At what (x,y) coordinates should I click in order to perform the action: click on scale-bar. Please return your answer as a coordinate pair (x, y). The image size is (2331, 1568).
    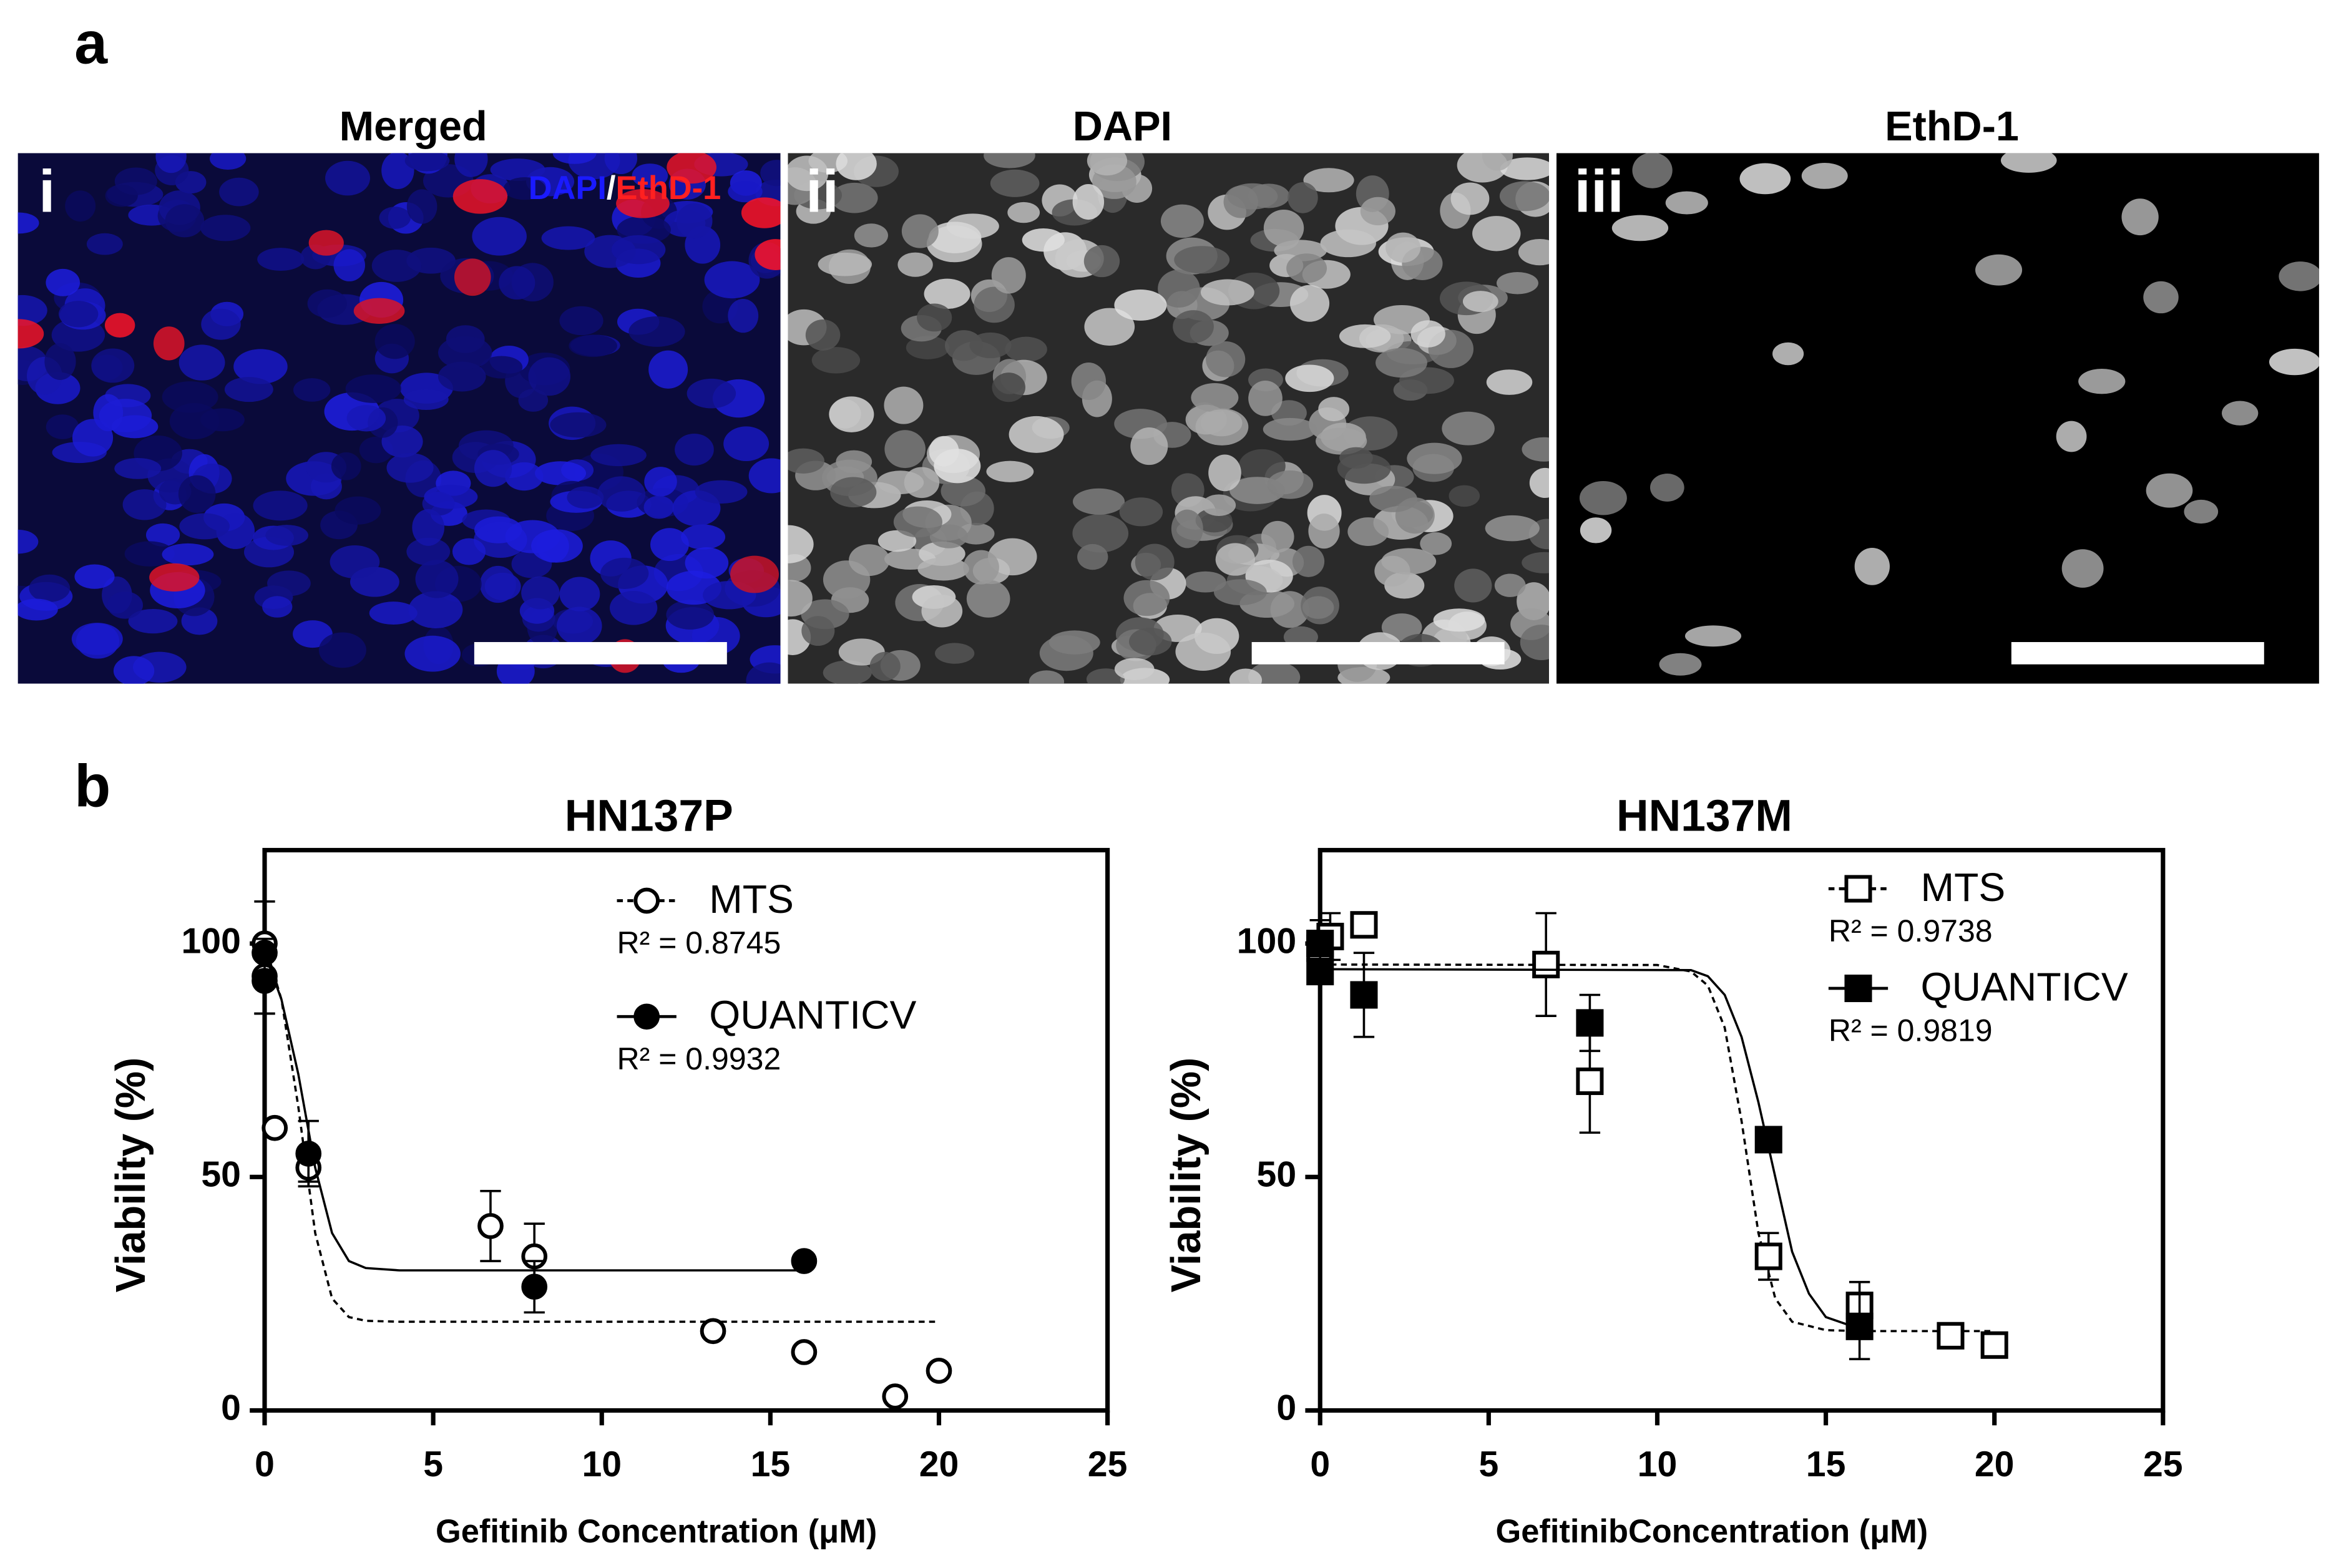
    Looking at the image, I should click on (600, 653).